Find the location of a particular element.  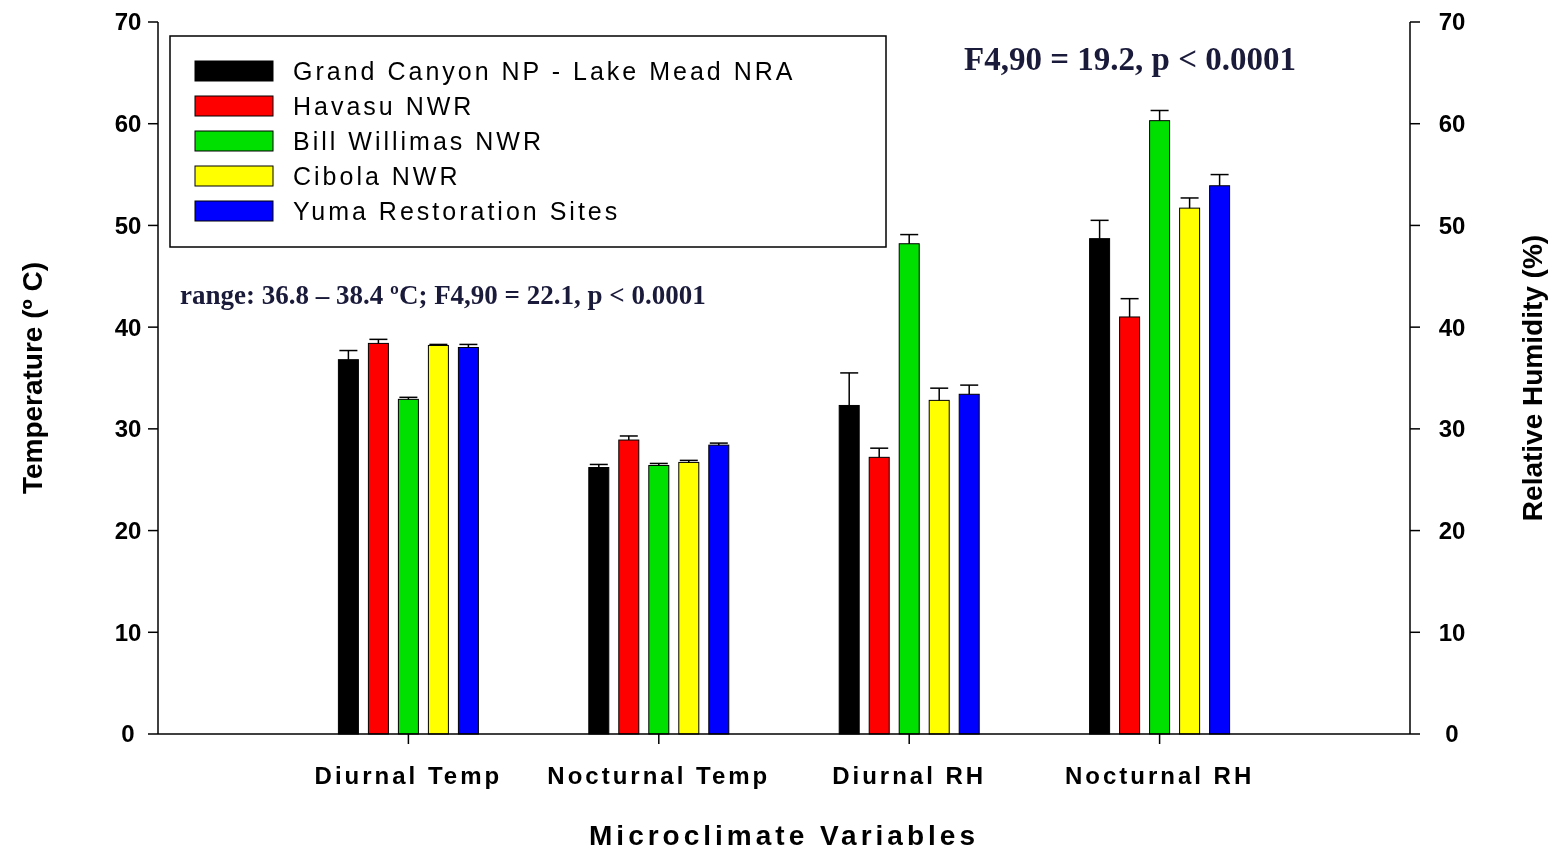

y2-axis-title: Relative Humidity (%) is located at coordinates (1532, 378).